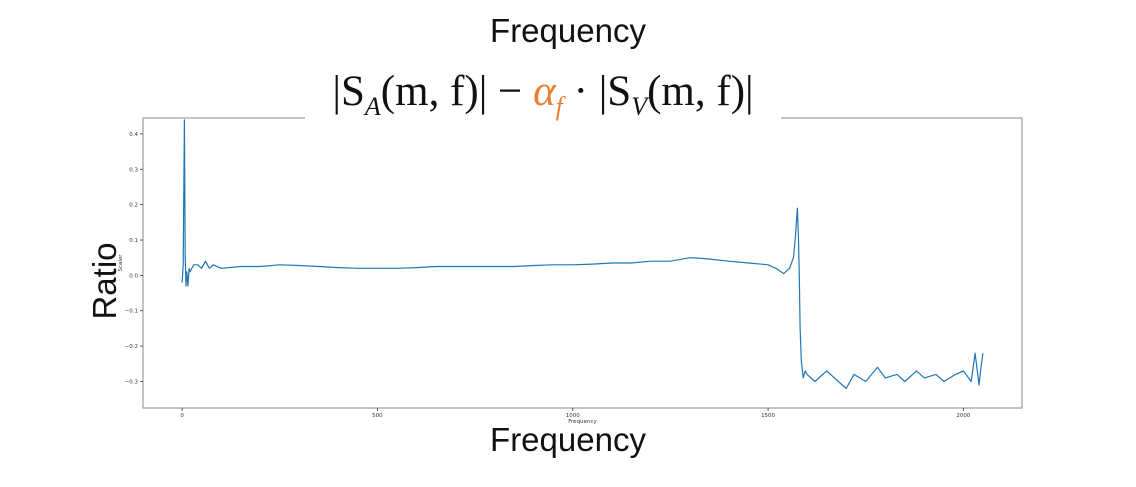 The image size is (1136, 487). I want to click on slide-top-title: Frequency, so click(568, 30).